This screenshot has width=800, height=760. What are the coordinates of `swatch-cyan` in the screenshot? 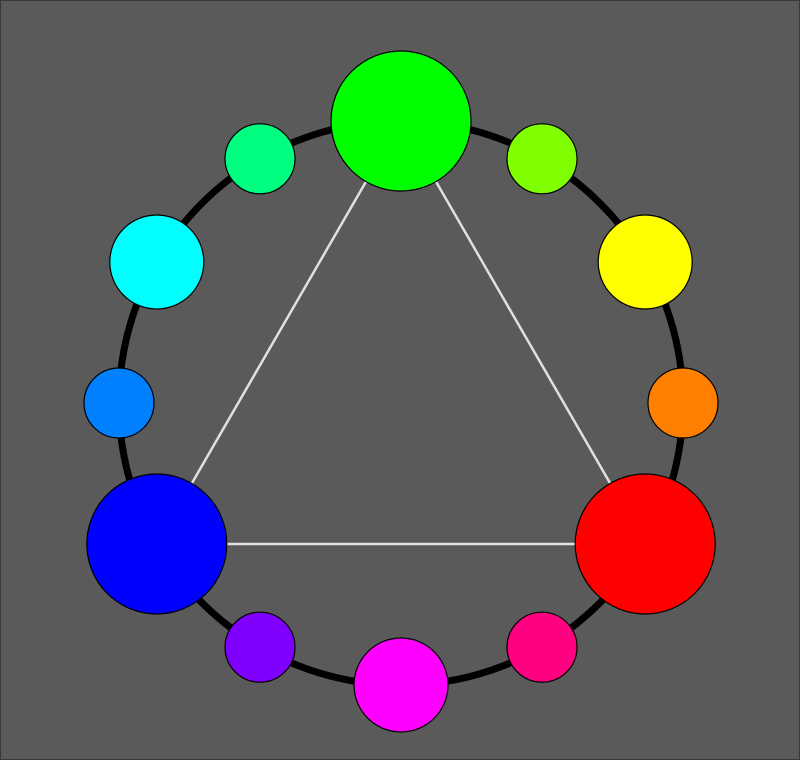 It's located at (157, 262).